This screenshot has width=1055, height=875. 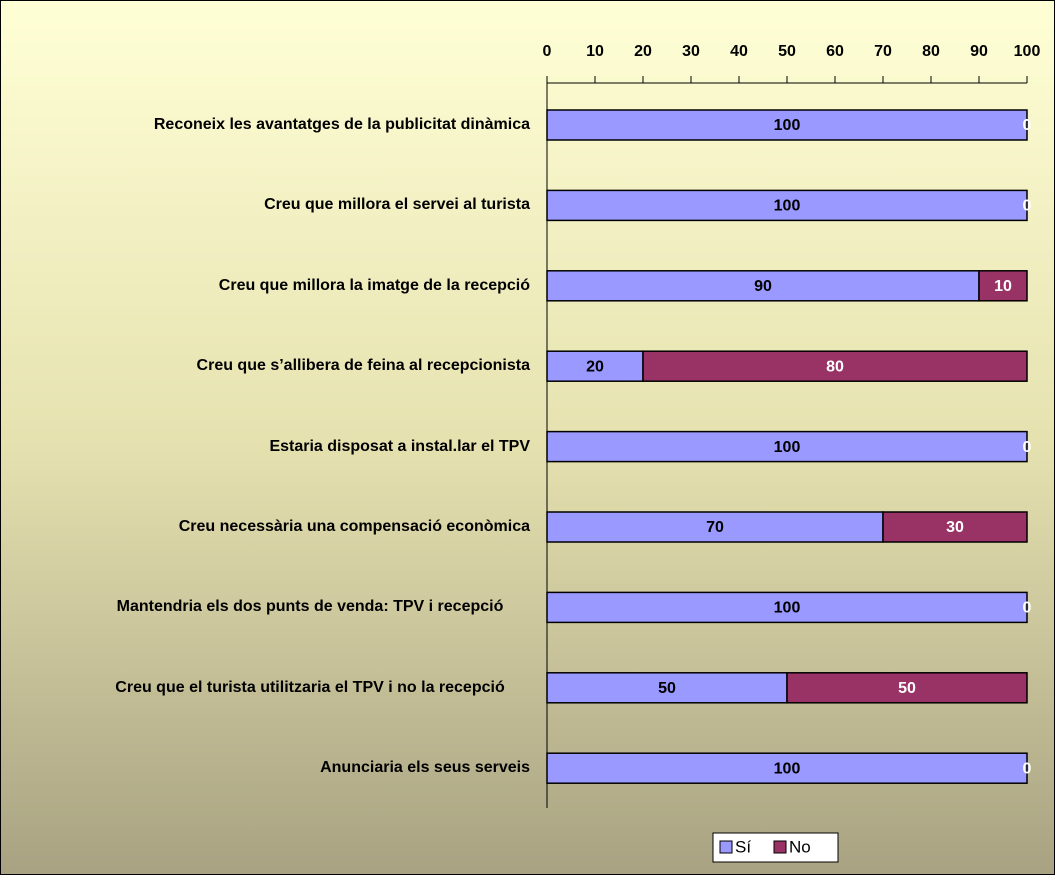 I want to click on category-label-box: Estaria disposat a instal.lar el TPV, so click(x=399, y=447).